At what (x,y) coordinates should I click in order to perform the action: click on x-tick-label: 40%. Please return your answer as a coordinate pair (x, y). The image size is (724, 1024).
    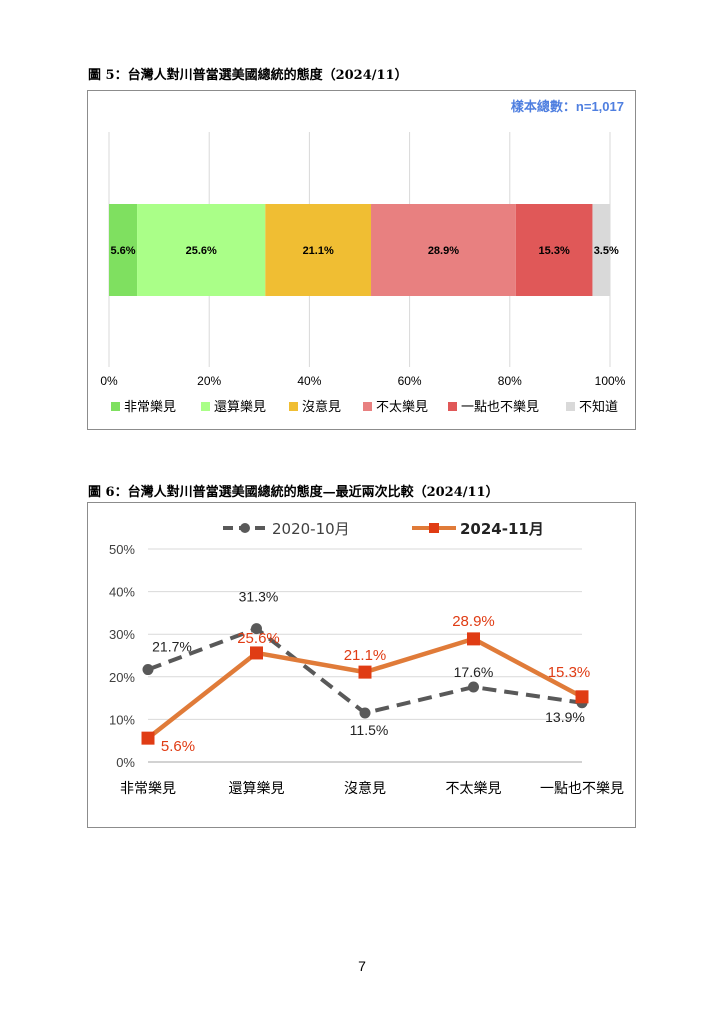
    Looking at the image, I should click on (309, 381).